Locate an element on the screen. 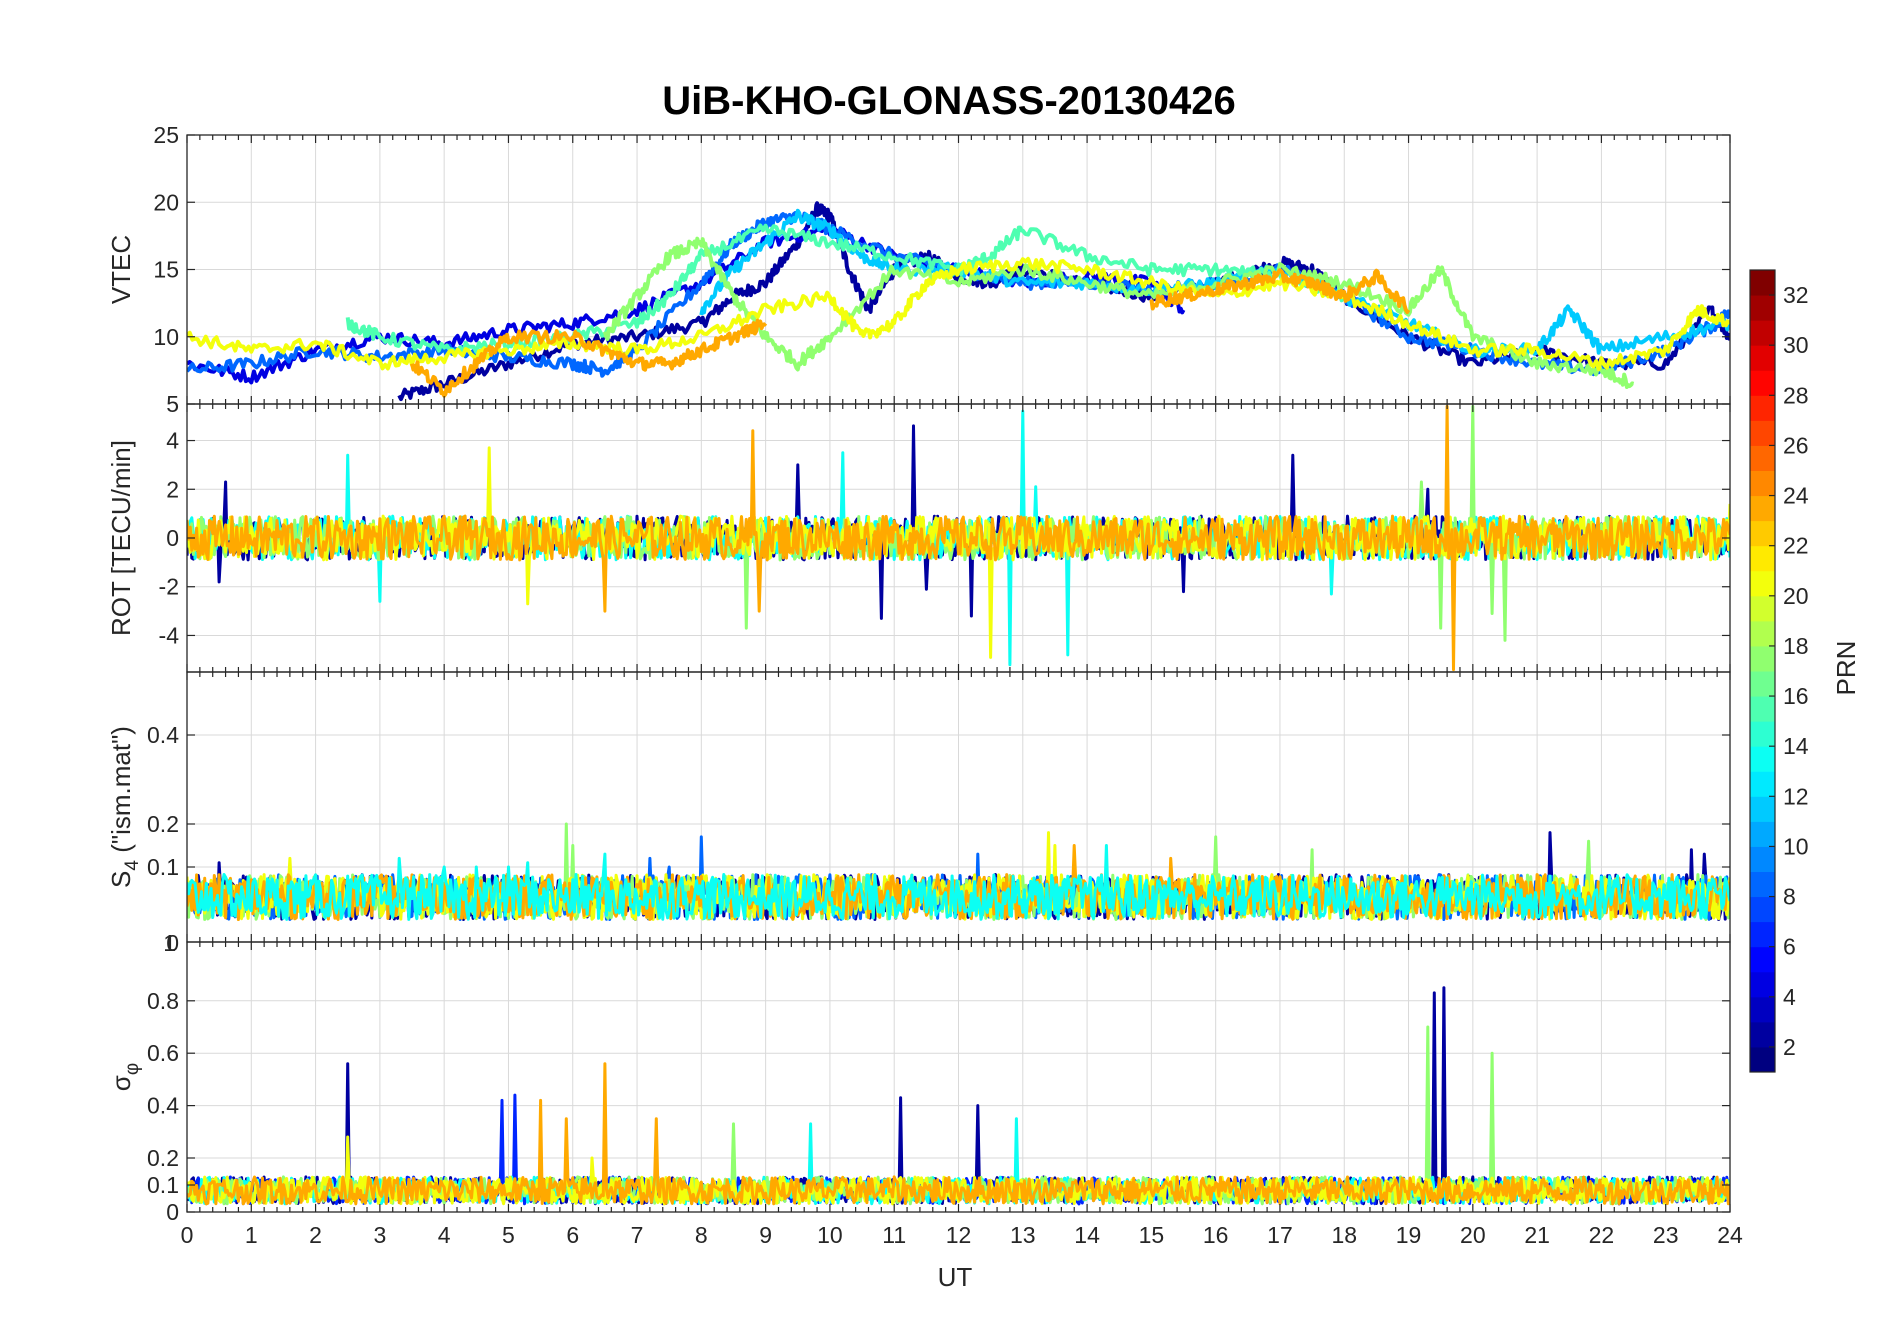 The height and width of the screenshot is (1330, 1902). colorbar-tick-label: 10 is located at coordinates (1796, 846).